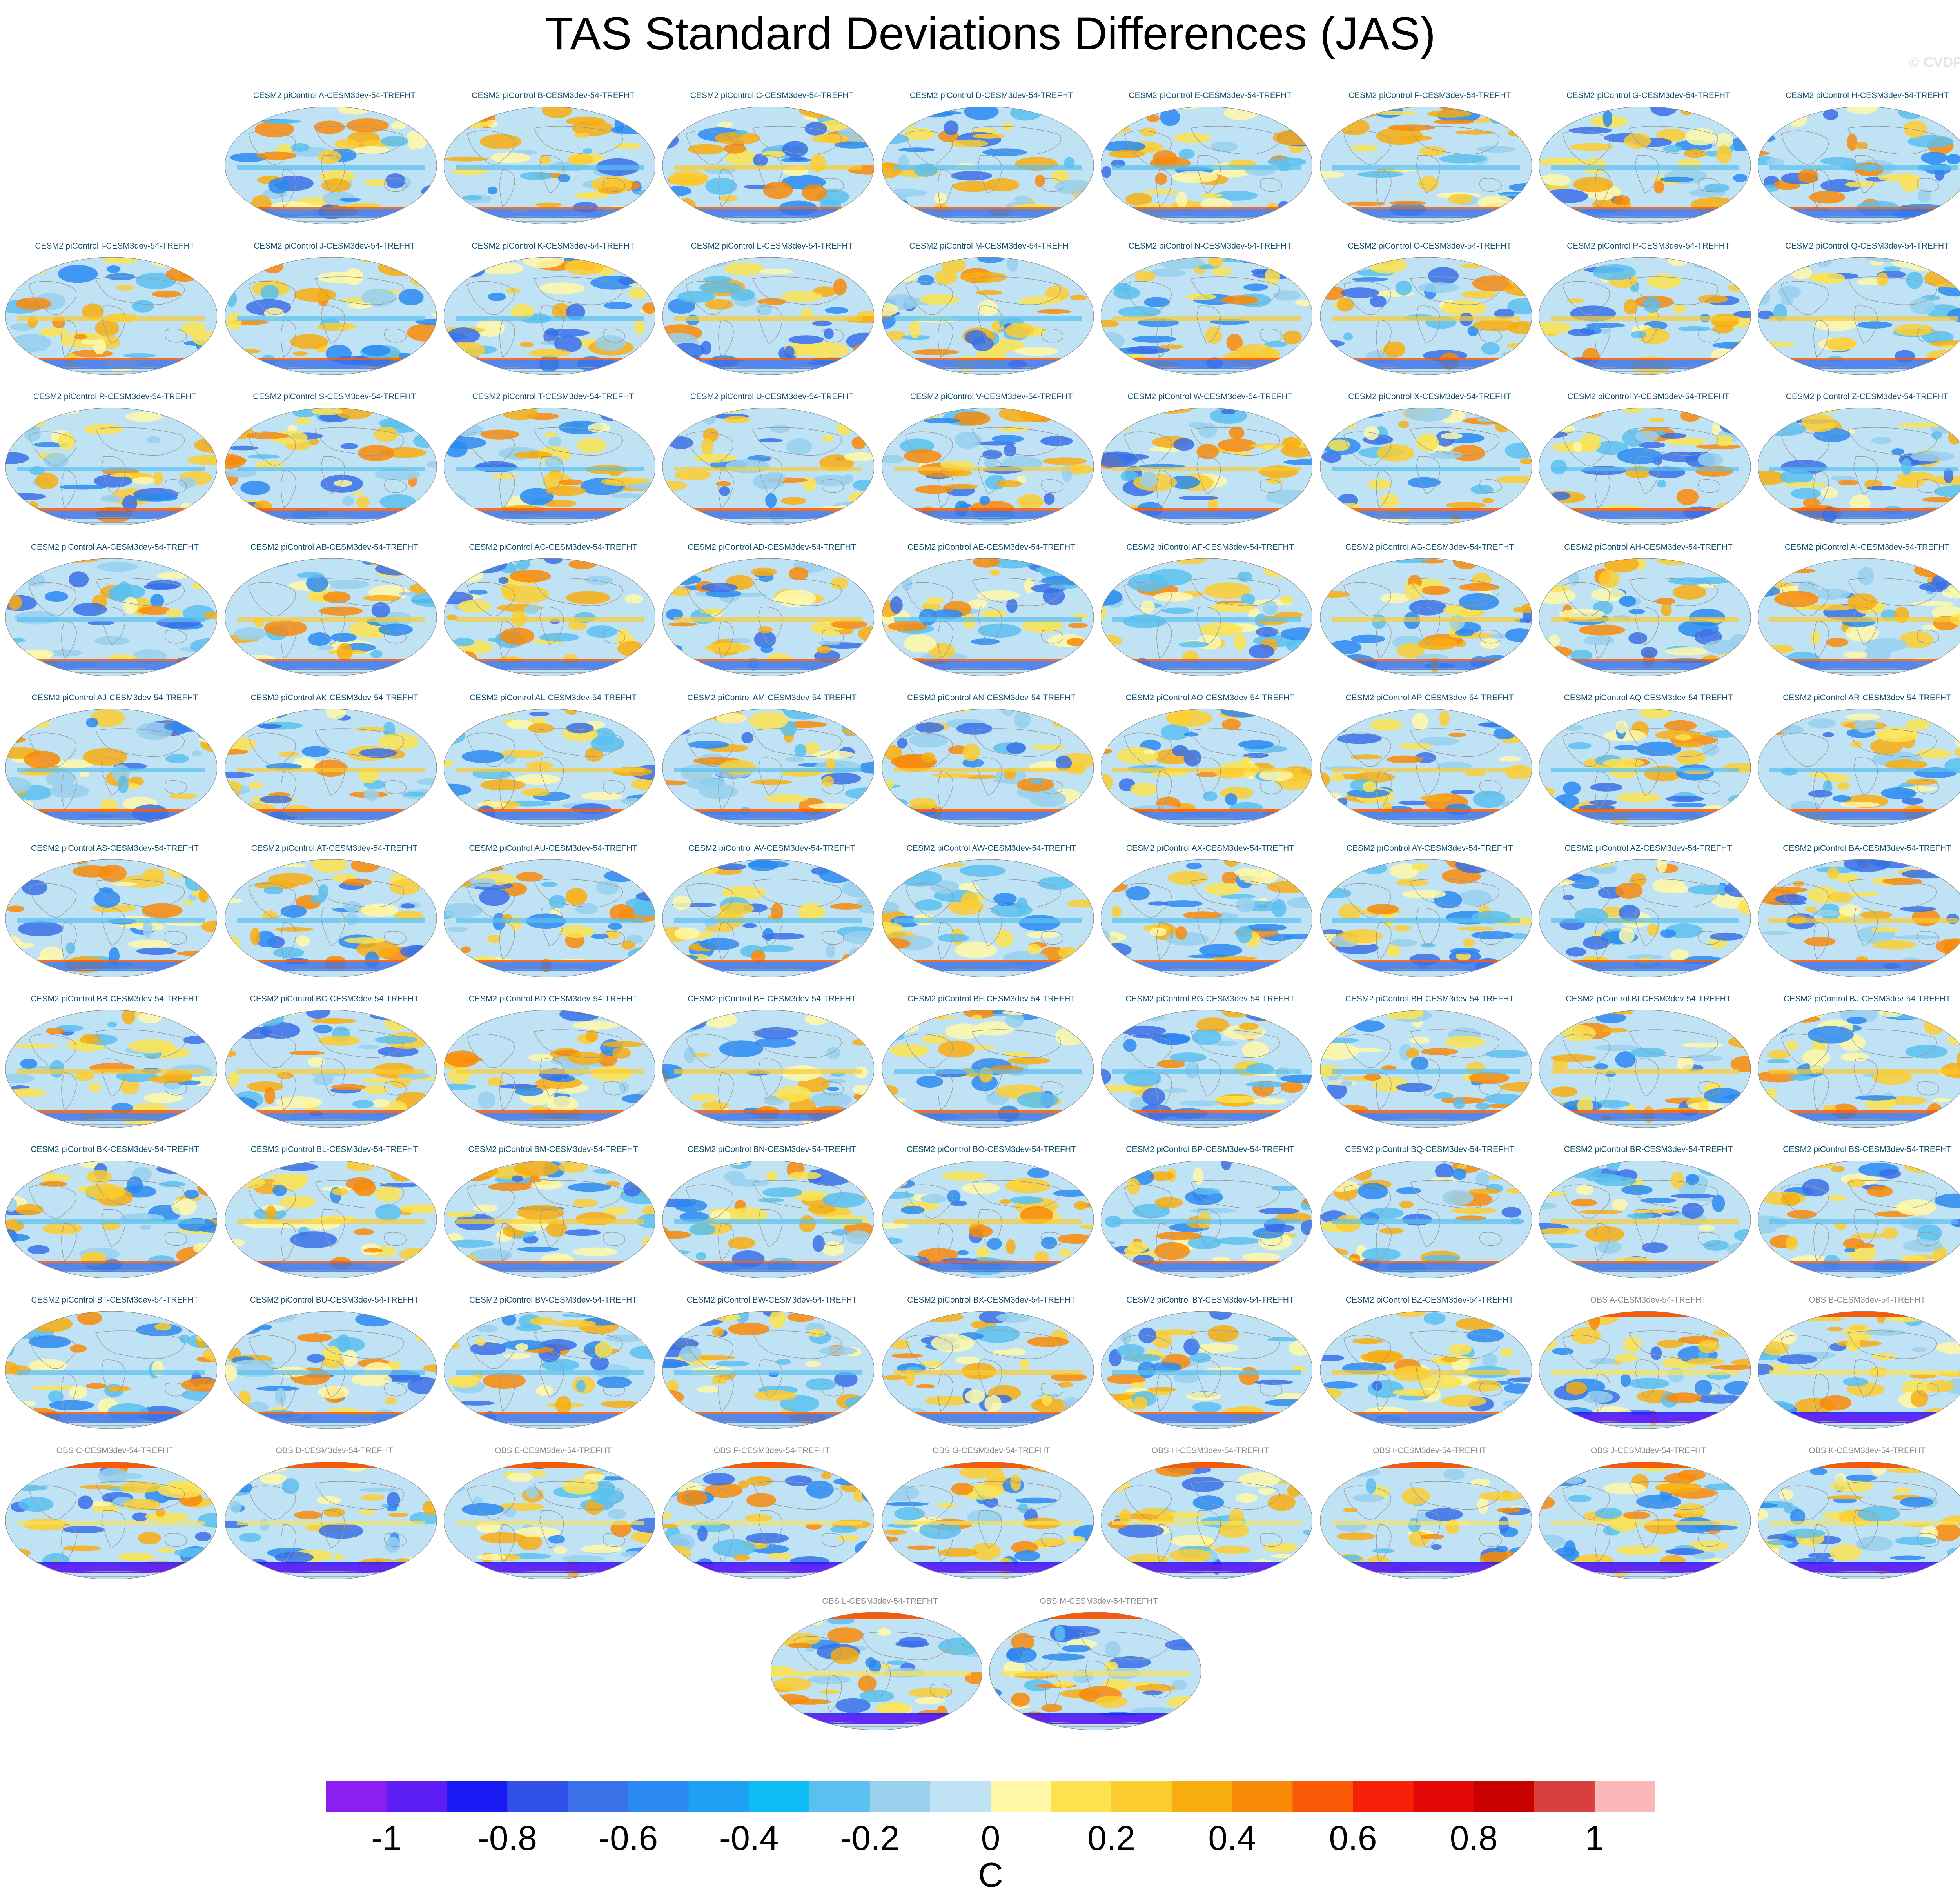  Describe the element at coordinates (1429, 466) in the screenshot. I see `map-panel: CESM2 piControl X-CESM3dev-54-TREFHT` at that location.